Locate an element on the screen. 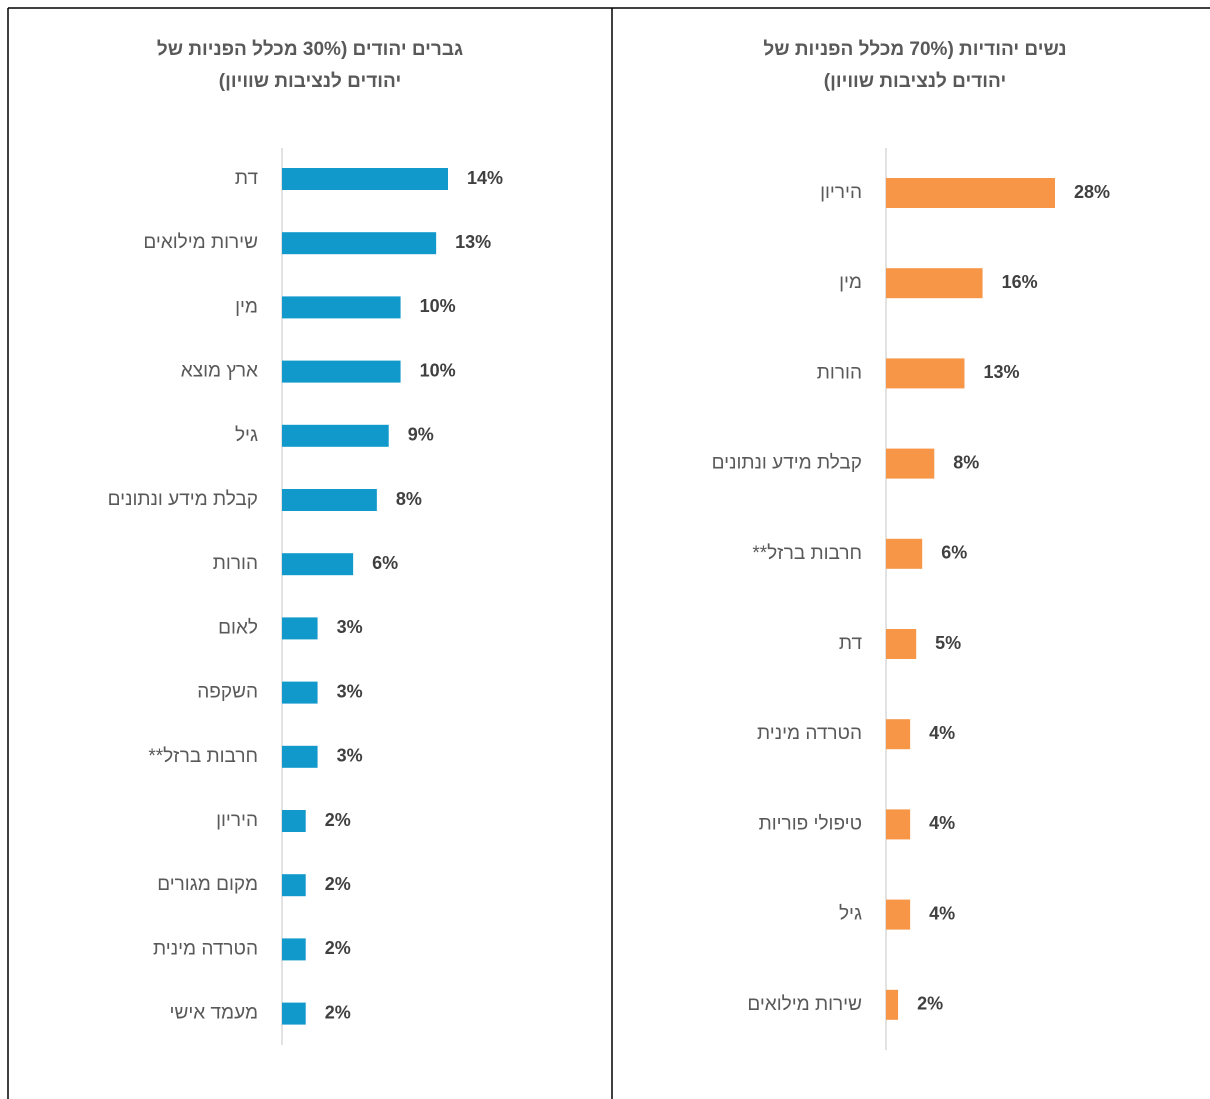 This screenshot has height=1099, width=1210. chart-title: נשים יהודיות (70% מכלל הפניות של is located at coordinates (914, 49).